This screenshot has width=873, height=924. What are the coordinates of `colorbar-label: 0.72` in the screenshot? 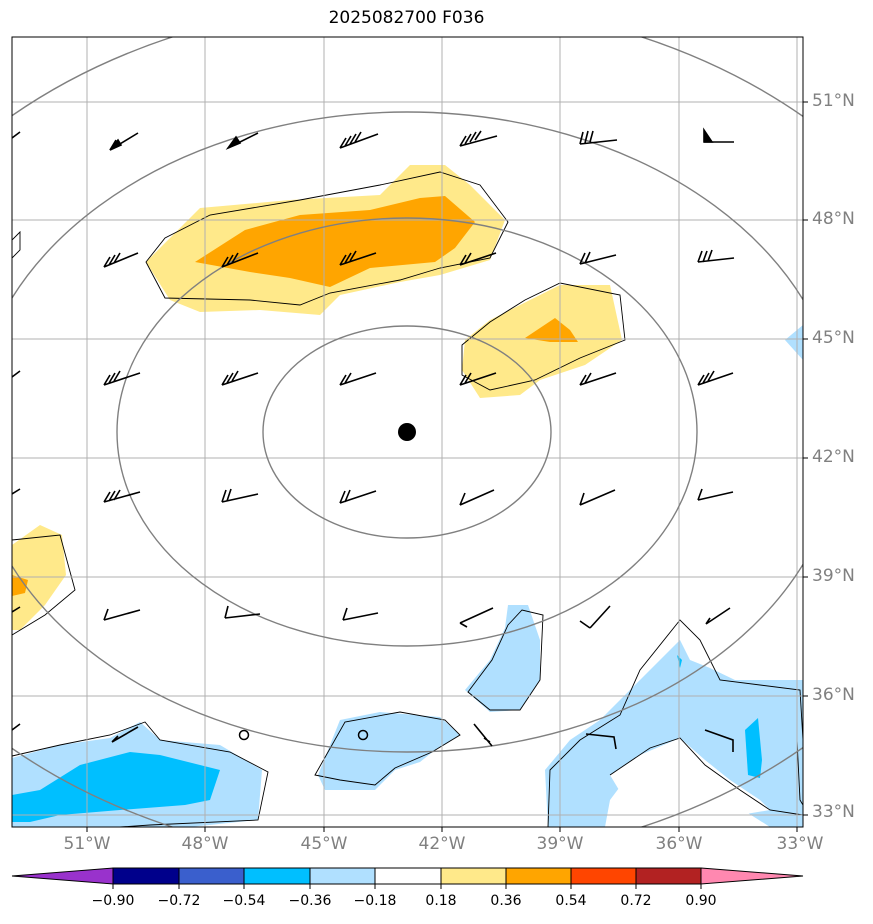 It's located at (636, 901).